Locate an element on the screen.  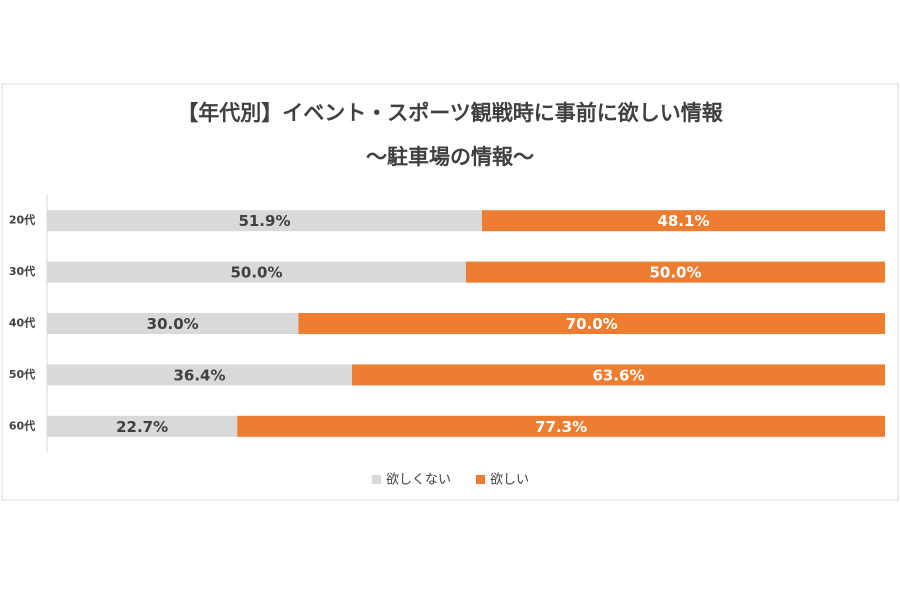
data-label: 77.3% is located at coordinates (561, 427).